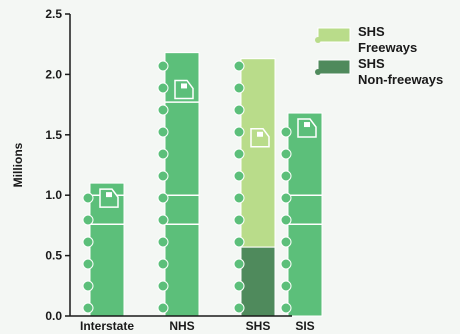 This screenshot has height=334, width=460. What do you see at coordinates (53, 74) in the screenshot?
I see `y-tick-label: 2.0` at bounding box center [53, 74].